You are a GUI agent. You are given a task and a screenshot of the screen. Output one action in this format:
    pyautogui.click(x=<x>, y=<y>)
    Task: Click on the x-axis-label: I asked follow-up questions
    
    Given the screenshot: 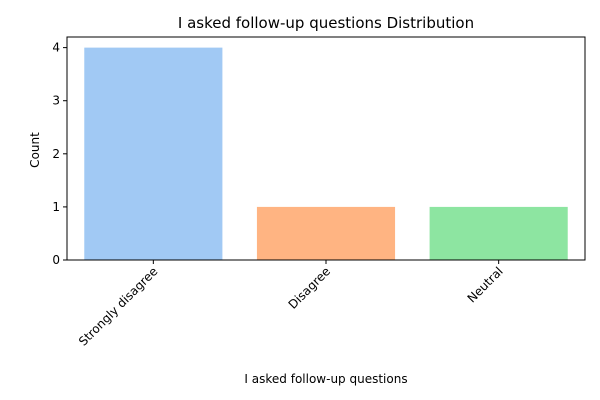 What is the action you would take?
    pyautogui.click(x=325, y=379)
    